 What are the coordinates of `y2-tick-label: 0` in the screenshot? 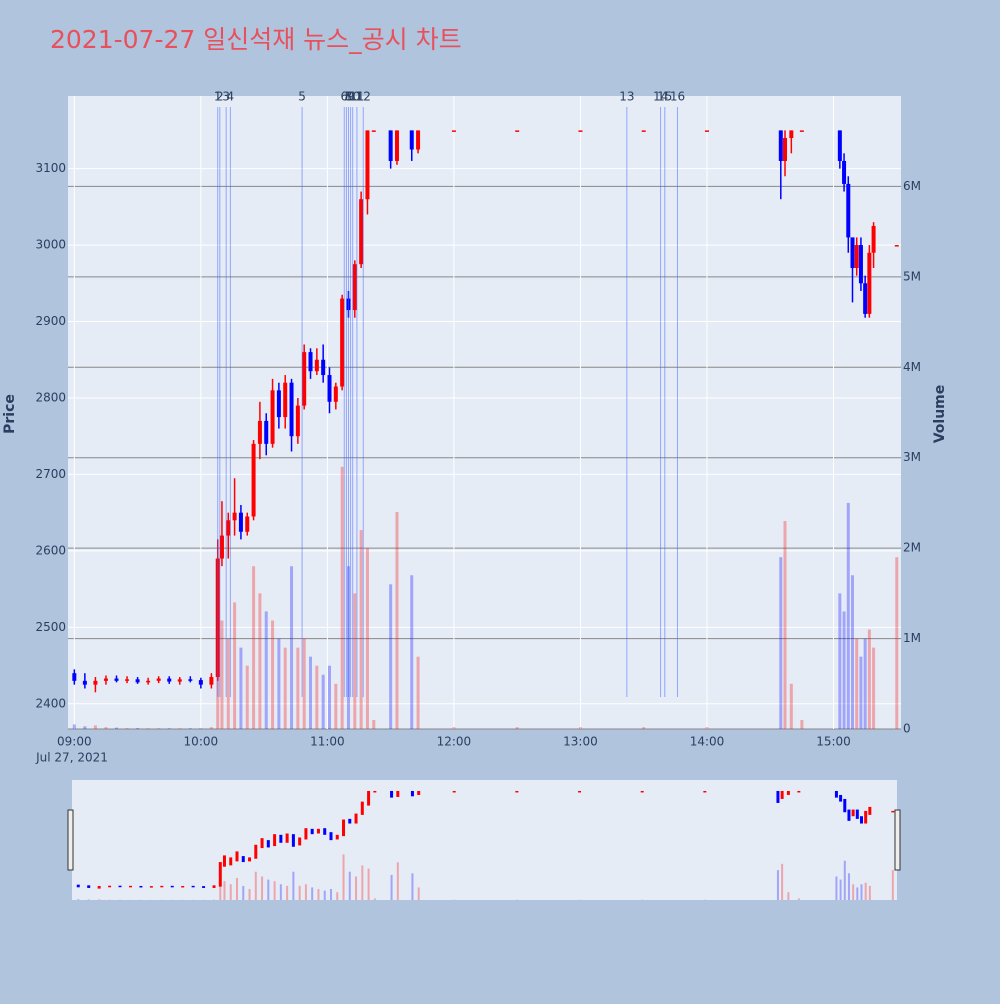 It's located at (907, 729).